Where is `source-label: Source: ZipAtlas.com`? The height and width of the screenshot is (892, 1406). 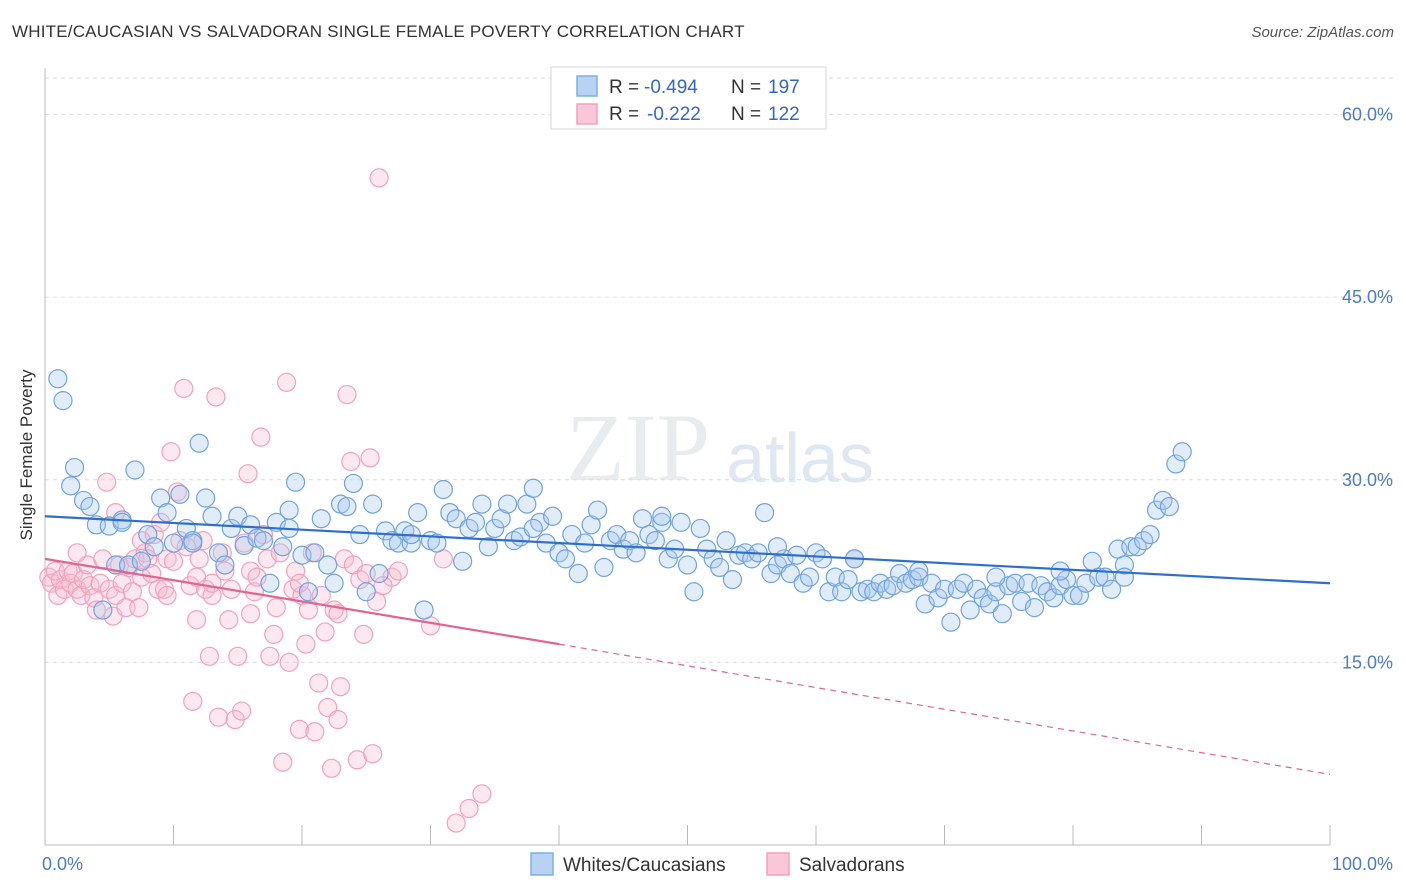
source-label: Source: ZipAtlas.com is located at coordinates (1322, 32).